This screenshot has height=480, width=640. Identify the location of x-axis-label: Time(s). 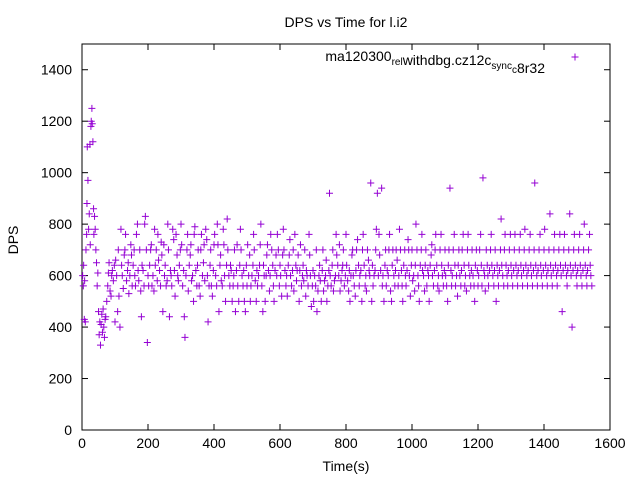
(346, 466).